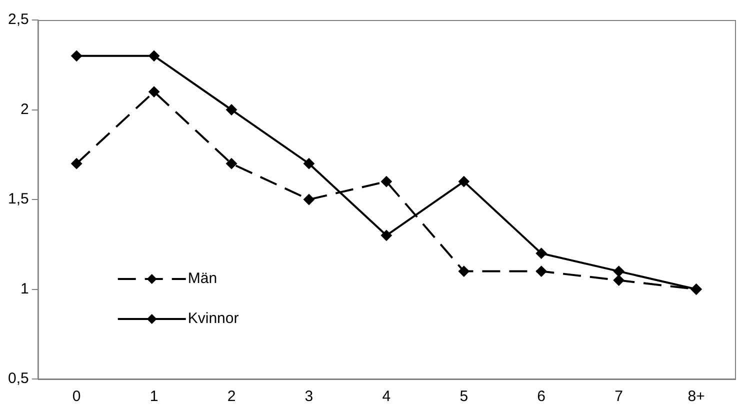 The height and width of the screenshot is (414, 741). What do you see at coordinates (203, 279) in the screenshot?
I see `legend-label: Män` at bounding box center [203, 279].